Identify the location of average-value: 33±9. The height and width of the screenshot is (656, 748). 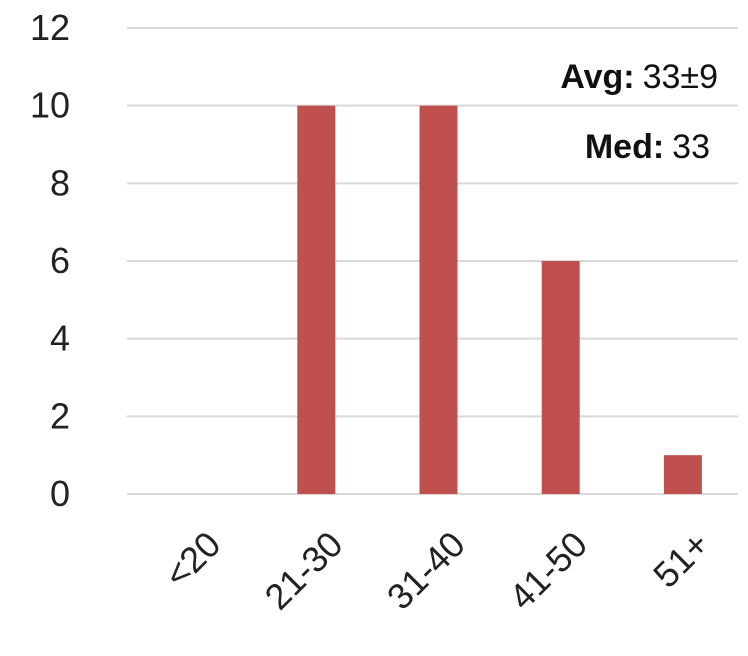
(680, 77).